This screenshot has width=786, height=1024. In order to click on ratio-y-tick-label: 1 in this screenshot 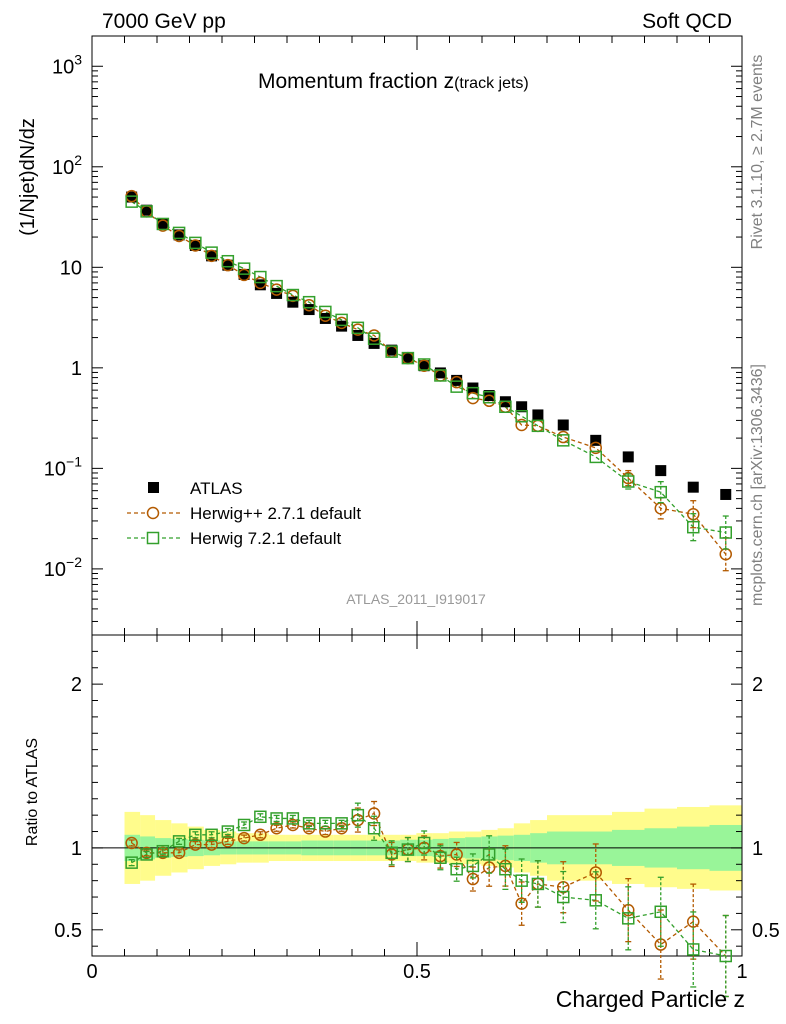, I will do `click(757, 849)`.